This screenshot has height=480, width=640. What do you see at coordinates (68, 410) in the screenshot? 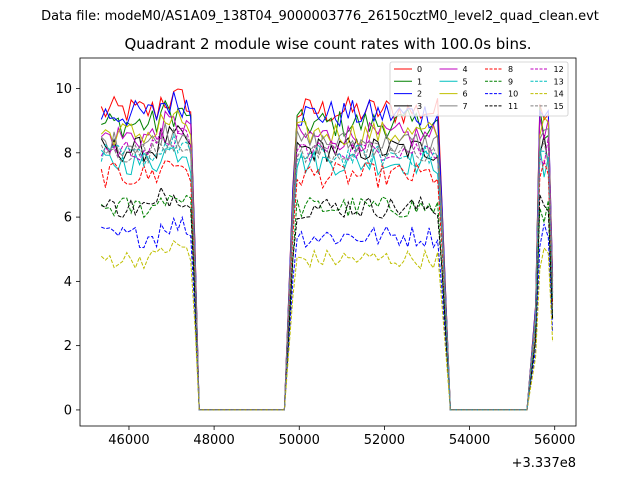
I see `y-tick-label: 0` at bounding box center [68, 410].